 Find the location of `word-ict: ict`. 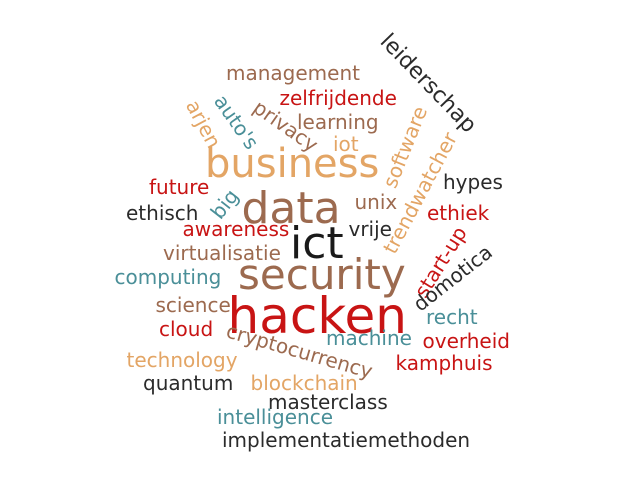

word-ict: ict is located at coordinates (317, 243).